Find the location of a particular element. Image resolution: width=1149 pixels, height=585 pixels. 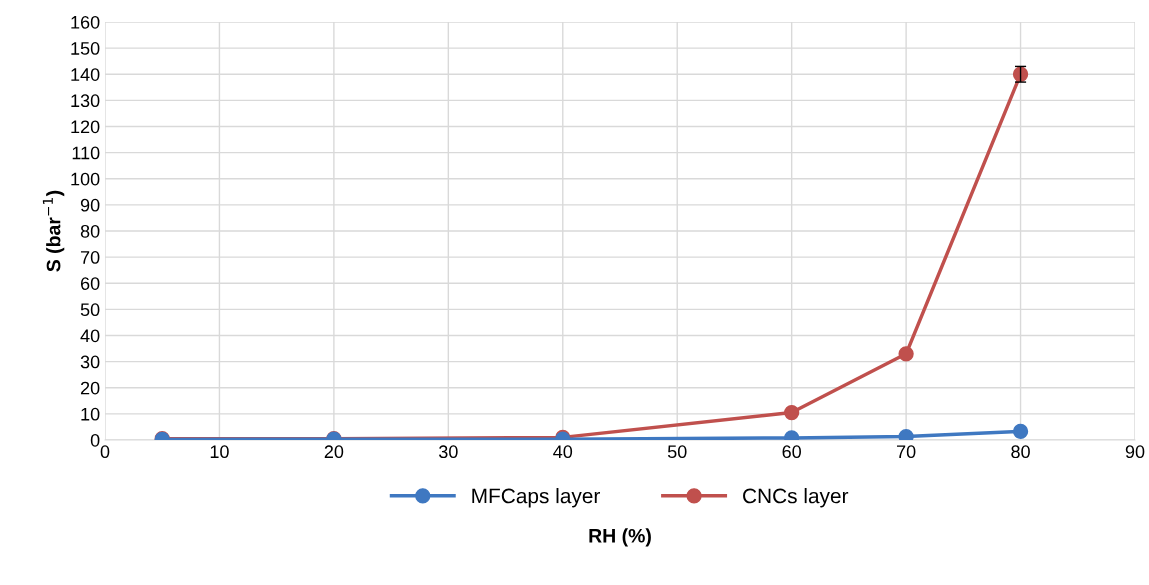

y-tick-label: 0 is located at coordinates (95, 440).